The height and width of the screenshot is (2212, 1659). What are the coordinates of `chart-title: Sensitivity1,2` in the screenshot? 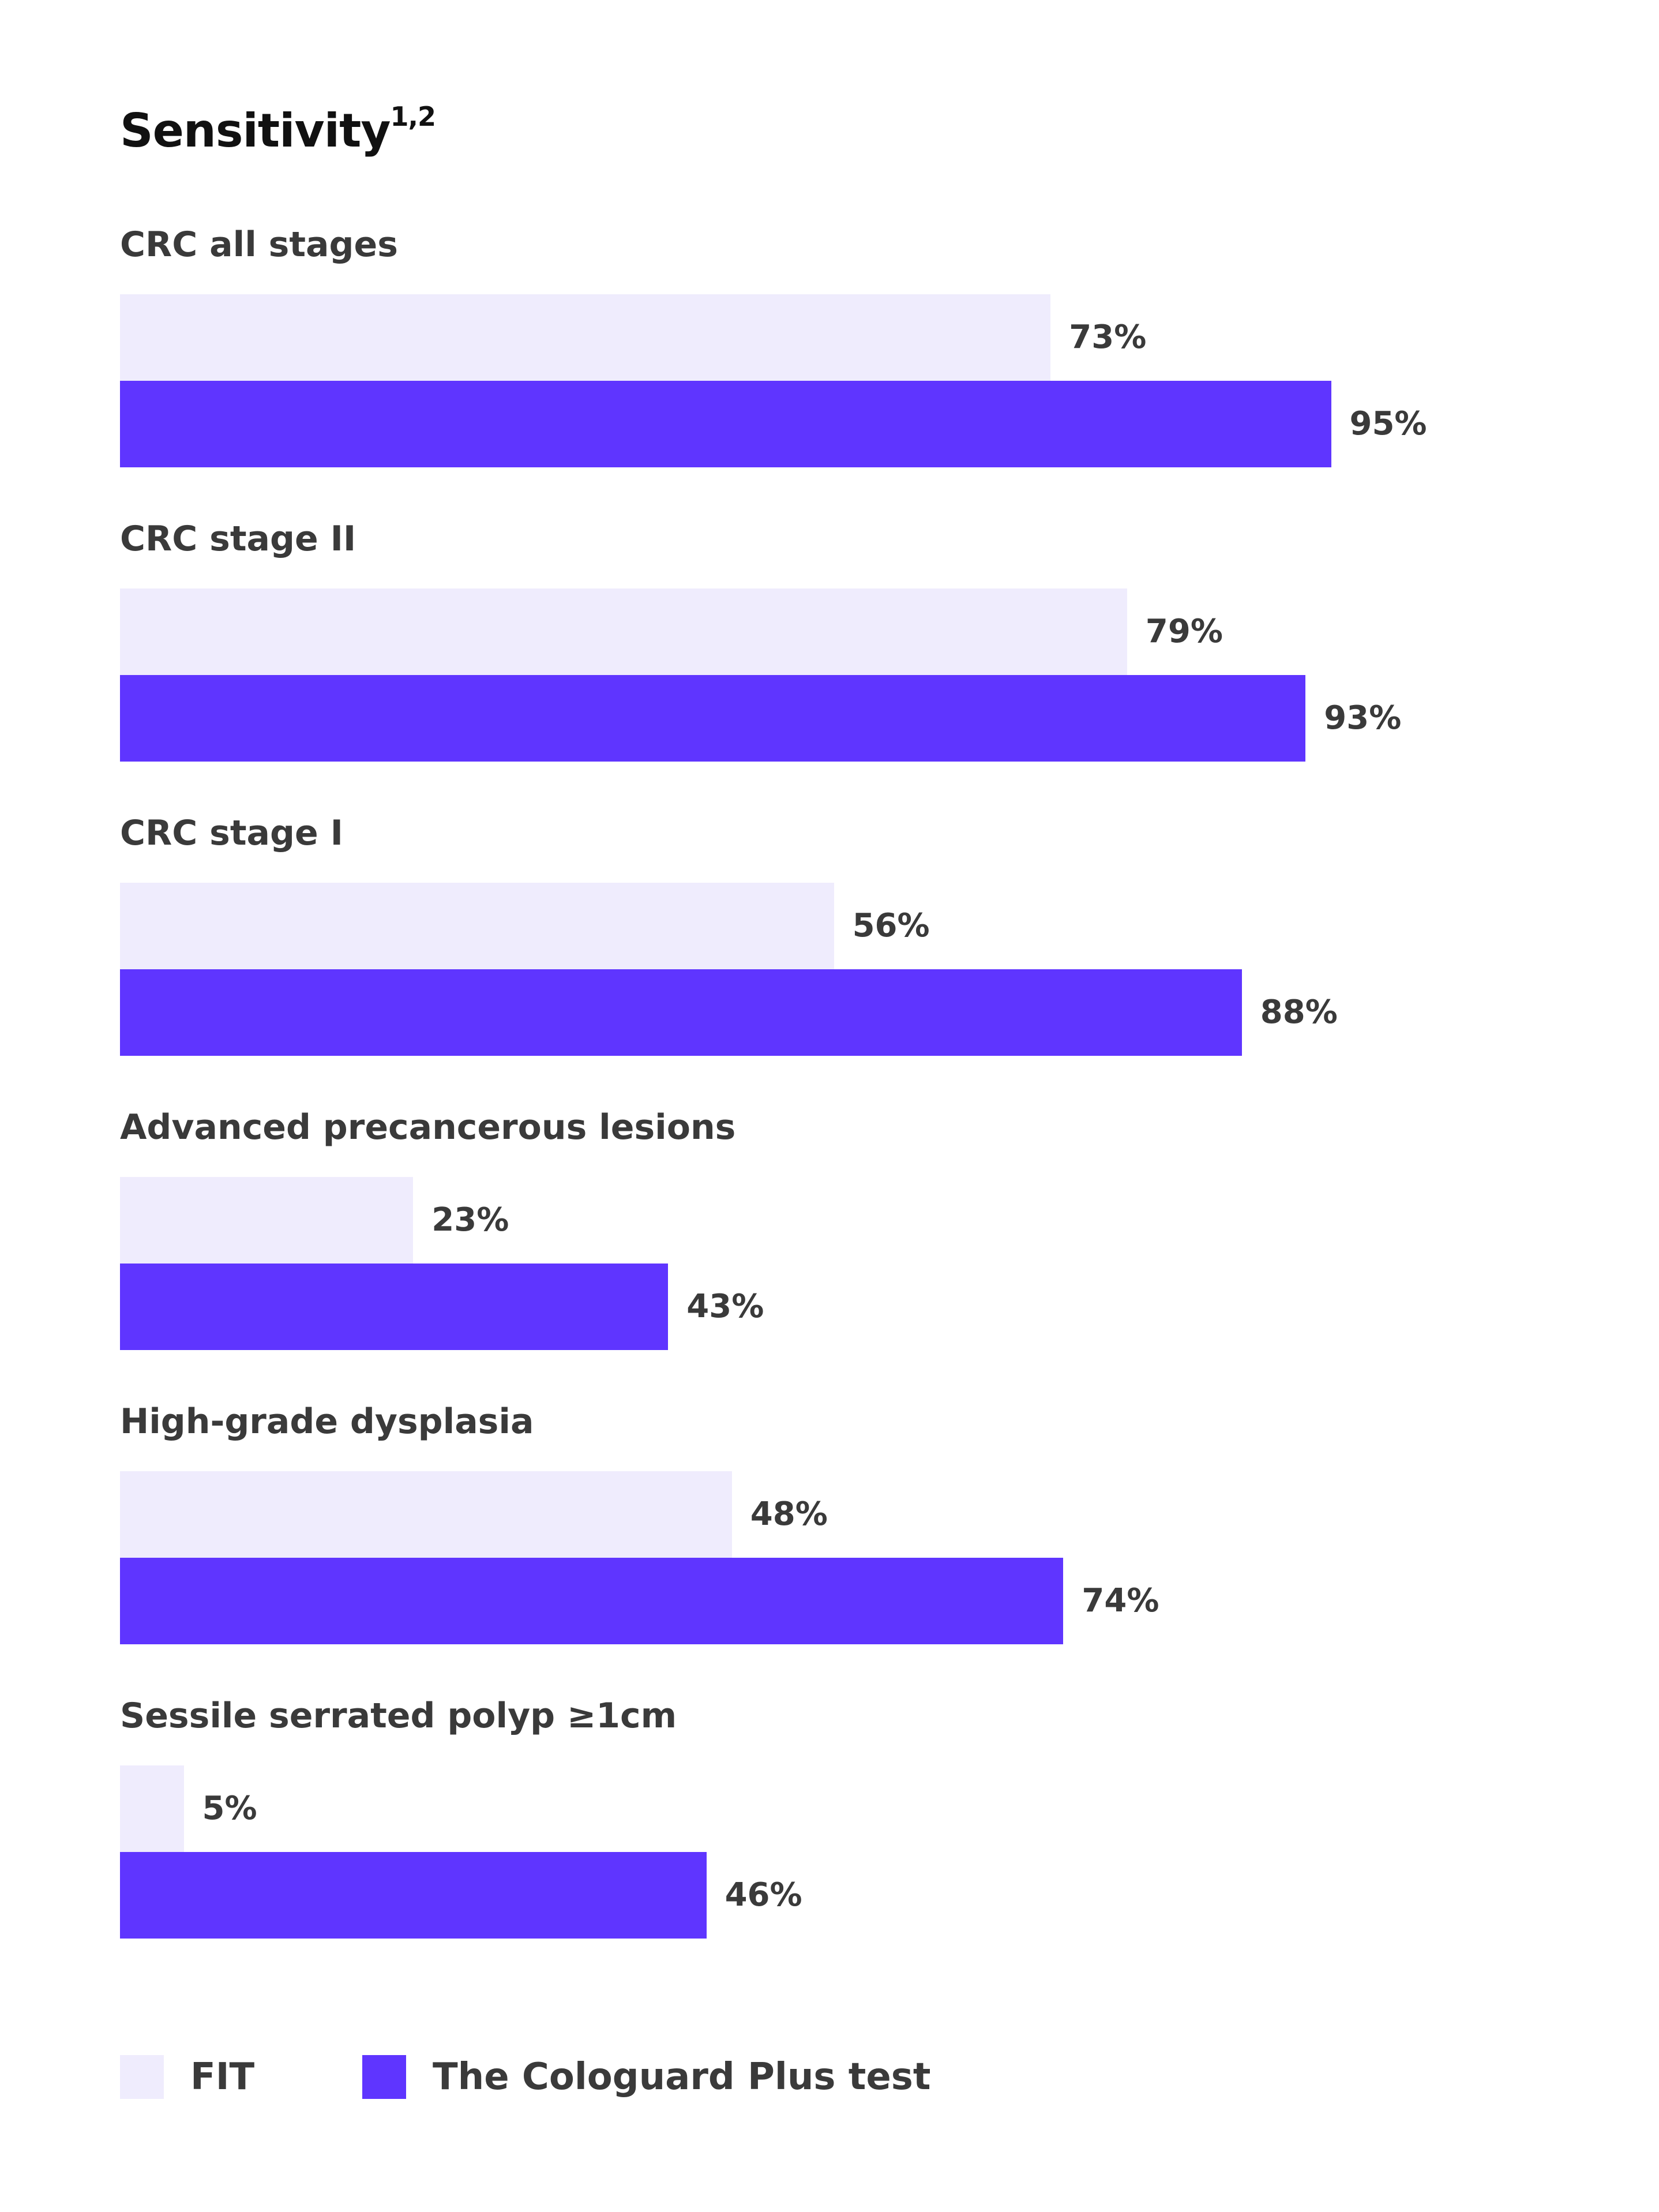 It's located at (278, 129).